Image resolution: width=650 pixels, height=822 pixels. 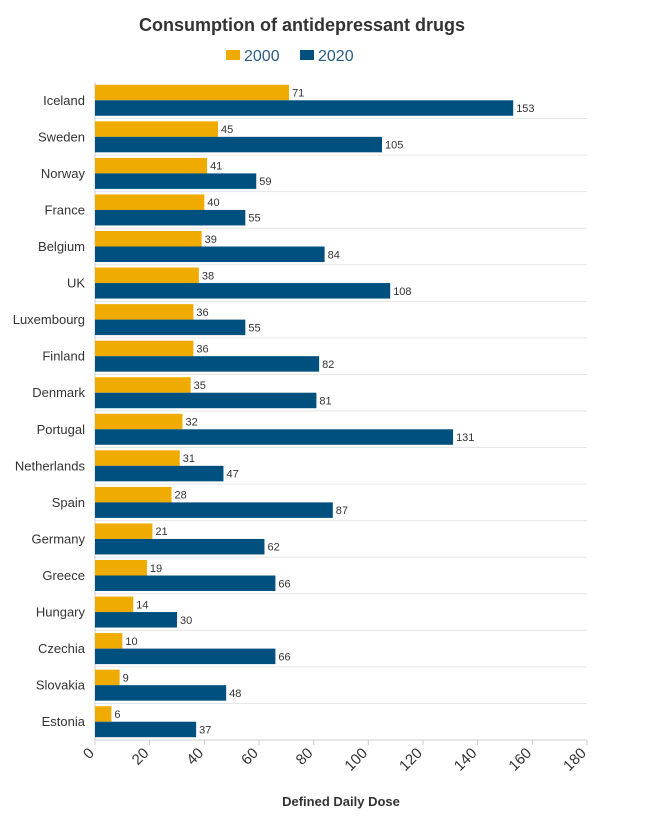 I want to click on bar-2020-portugal, so click(x=274, y=437).